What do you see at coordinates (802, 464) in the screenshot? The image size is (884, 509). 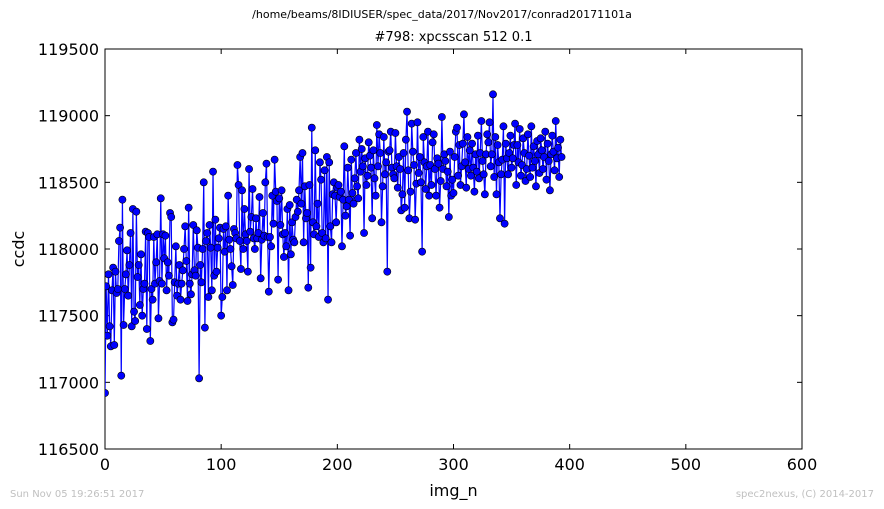 I see `x-tick-label: 600` at bounding box center [802, 464].